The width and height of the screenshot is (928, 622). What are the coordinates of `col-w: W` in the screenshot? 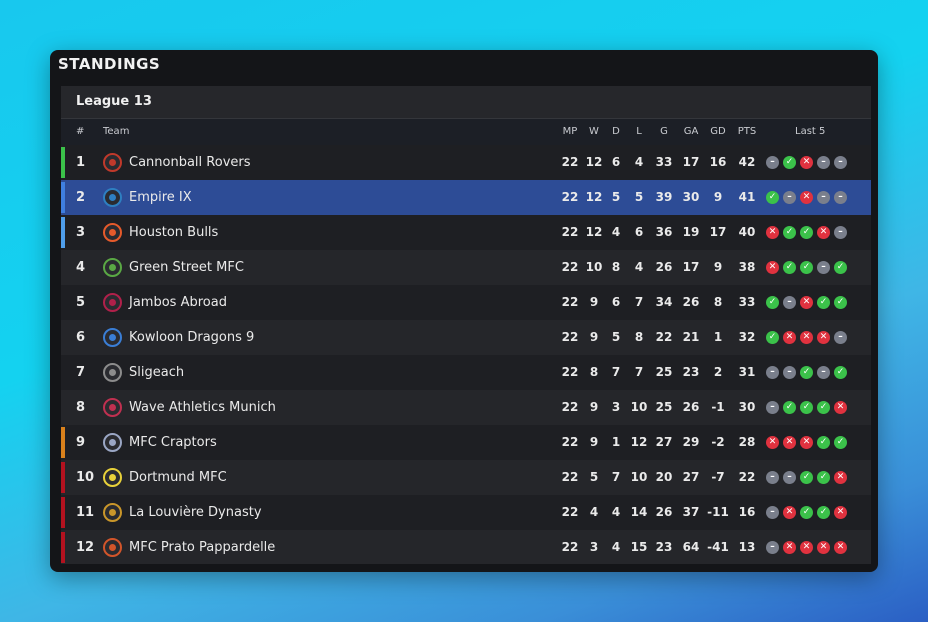 It's located at (594, 131).